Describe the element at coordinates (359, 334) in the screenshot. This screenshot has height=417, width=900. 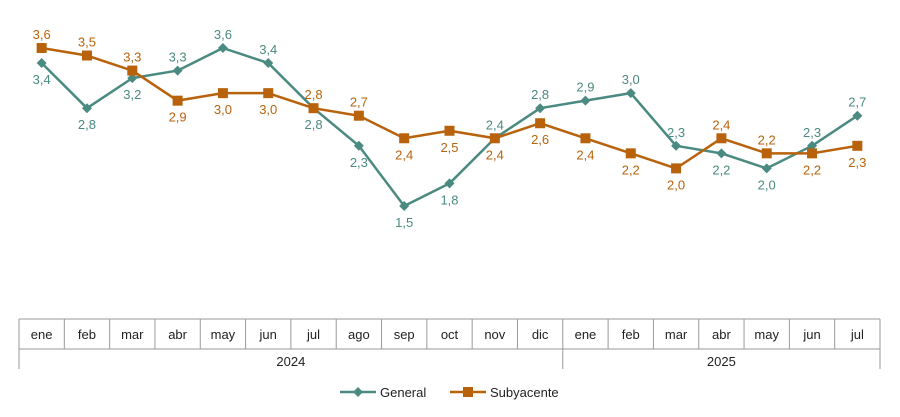
I see `x-tick-label: ago` at that location.